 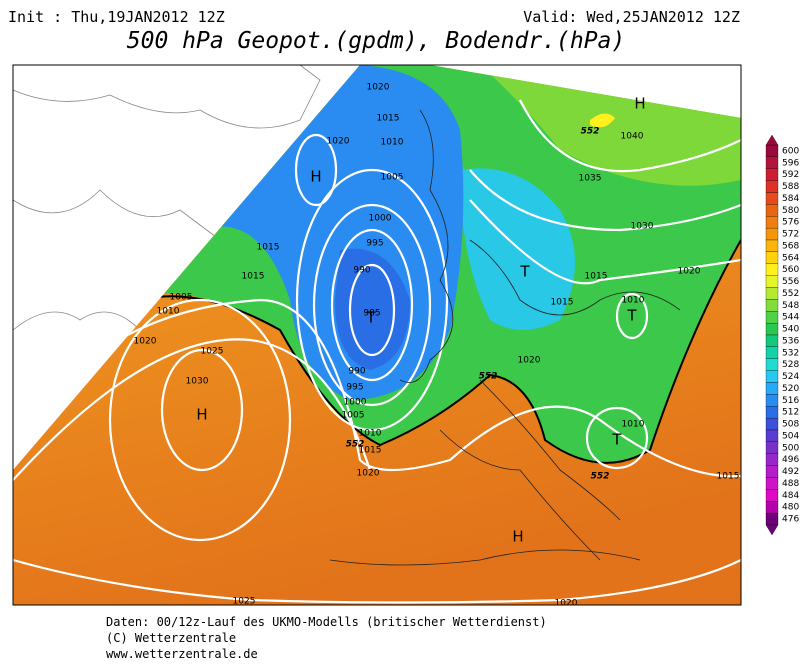 What do you see at coordinates (790, 484) in the screenshot?
I see `colorbar-label: 488` at bounding box center [790, 484].